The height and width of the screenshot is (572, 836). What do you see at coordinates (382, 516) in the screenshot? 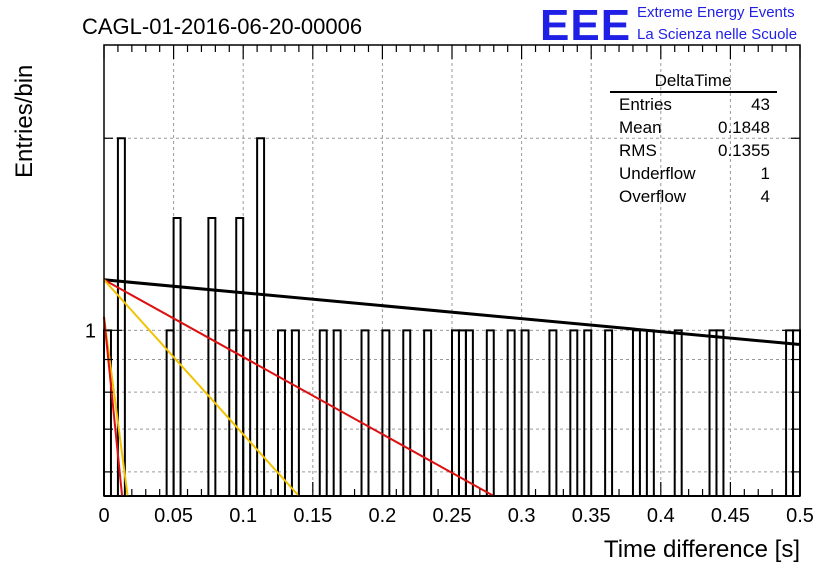
I see `x-tick-label: 0.2` at bounding box center [382, 516].